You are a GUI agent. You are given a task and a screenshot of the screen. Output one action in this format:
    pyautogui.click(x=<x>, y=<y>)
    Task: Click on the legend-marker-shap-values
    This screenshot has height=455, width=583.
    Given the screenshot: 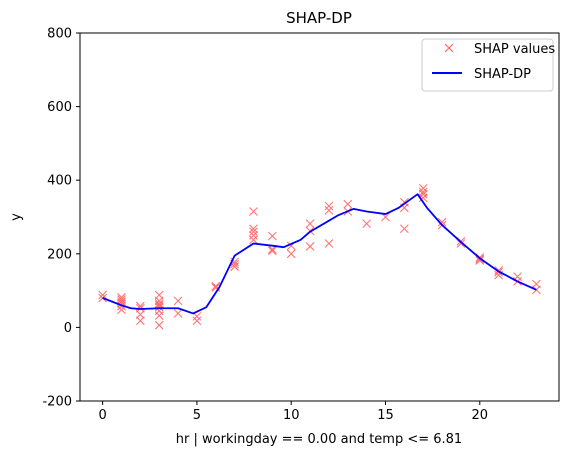 What is the action you would take?
    pyautogui.click(x=449, y=48)
    